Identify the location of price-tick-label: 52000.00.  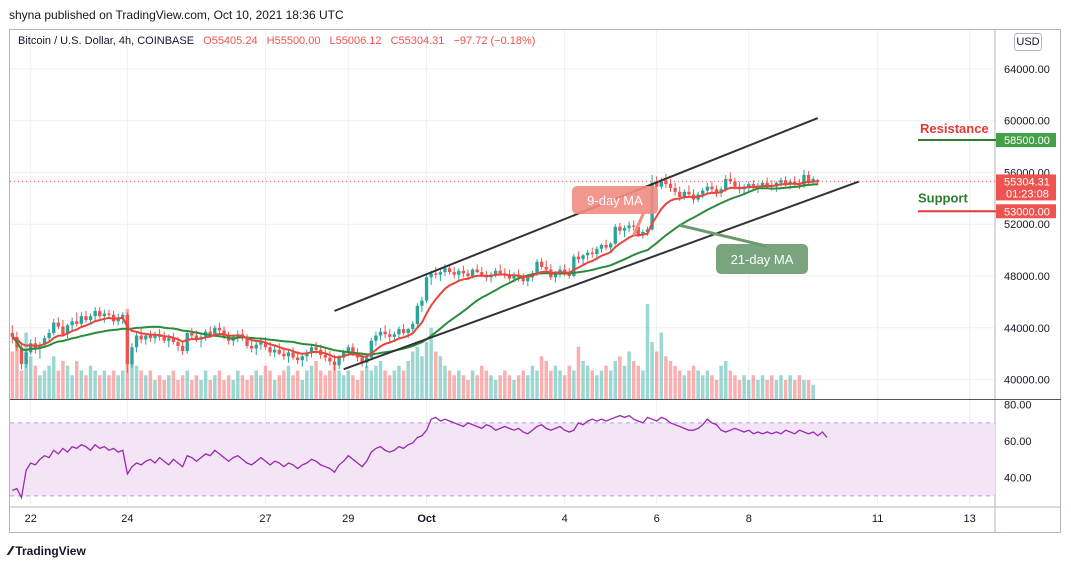
(1027, 225).